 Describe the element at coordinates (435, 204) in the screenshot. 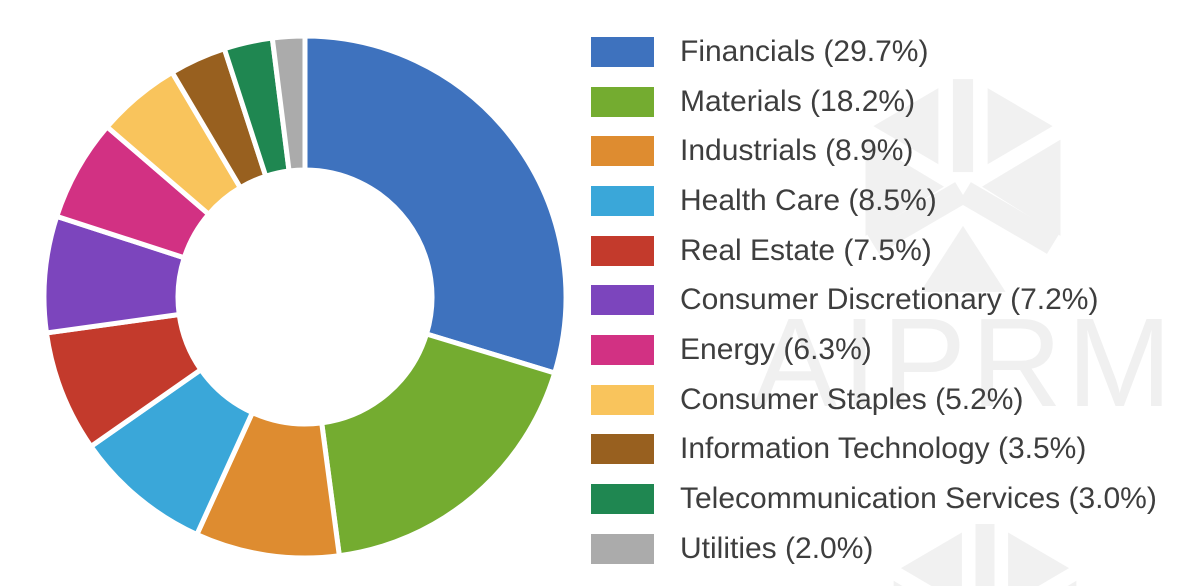

I see `pie-slice-financials` at that location.